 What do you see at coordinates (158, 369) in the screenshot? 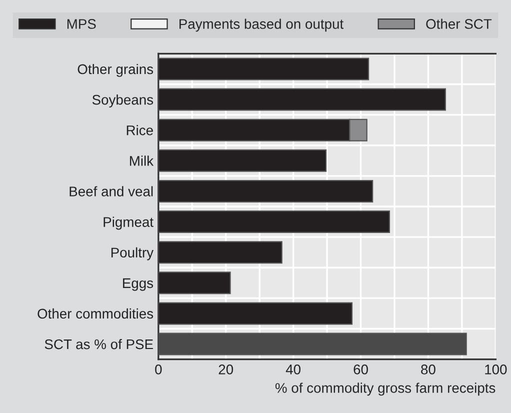
I see `x-tick-label: 0` at bounding box center [158, 369].